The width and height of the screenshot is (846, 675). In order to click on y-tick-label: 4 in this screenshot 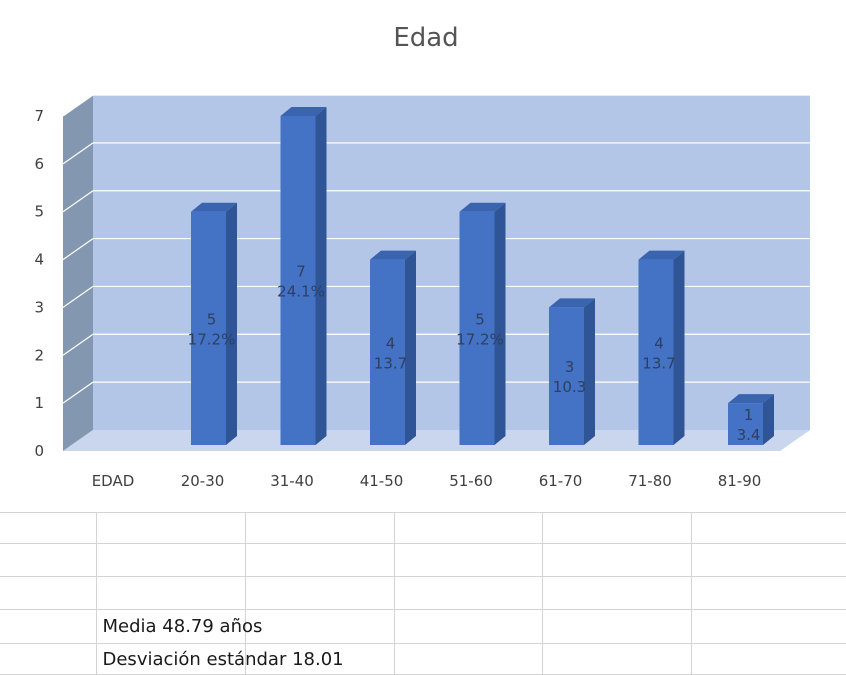, I will do `click(39, 260)`.